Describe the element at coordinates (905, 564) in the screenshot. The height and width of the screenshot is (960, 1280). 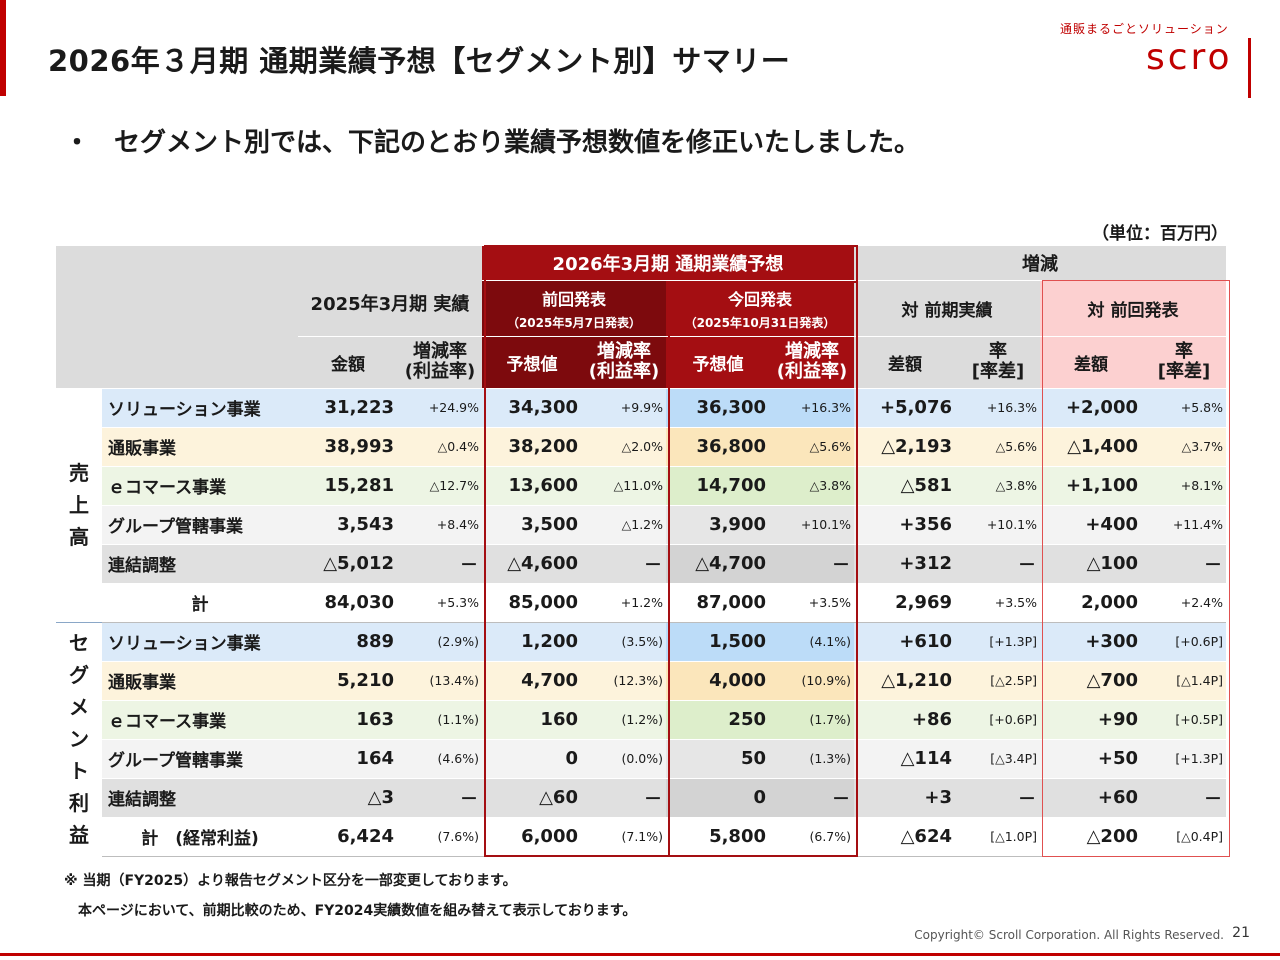
I see `cell-diff-py: +312` at that location.